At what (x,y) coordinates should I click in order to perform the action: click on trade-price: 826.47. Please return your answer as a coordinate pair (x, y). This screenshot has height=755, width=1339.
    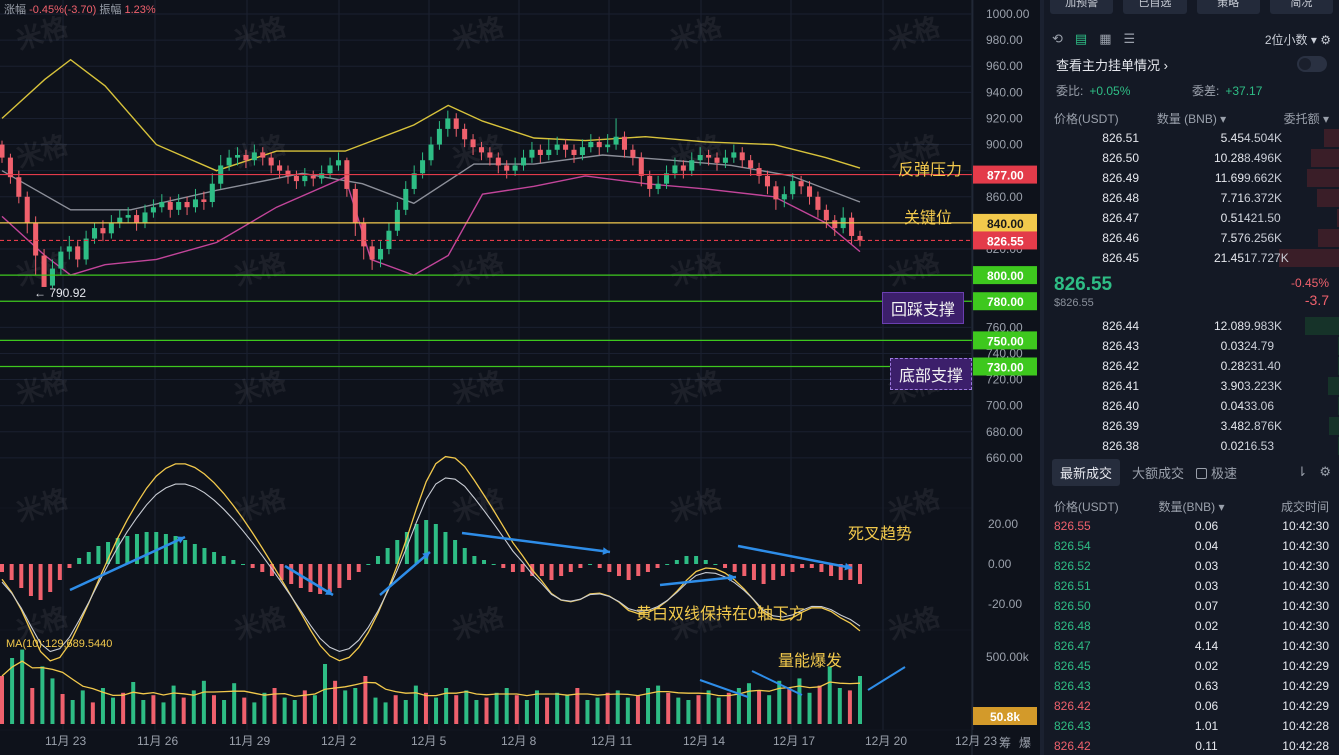
    Looking at the image, I should click on (1072, 646).